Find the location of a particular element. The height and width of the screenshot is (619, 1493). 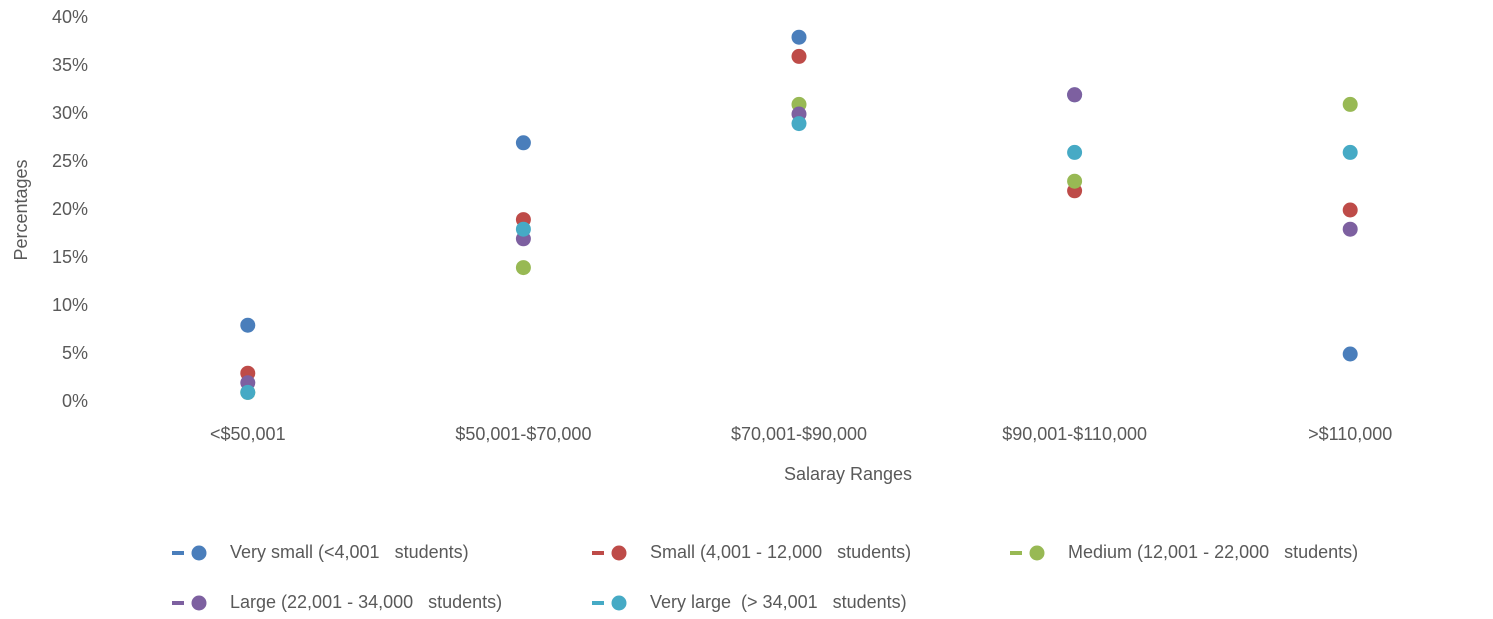

y-tick-label: 35% is located at coordinates (70, 65).